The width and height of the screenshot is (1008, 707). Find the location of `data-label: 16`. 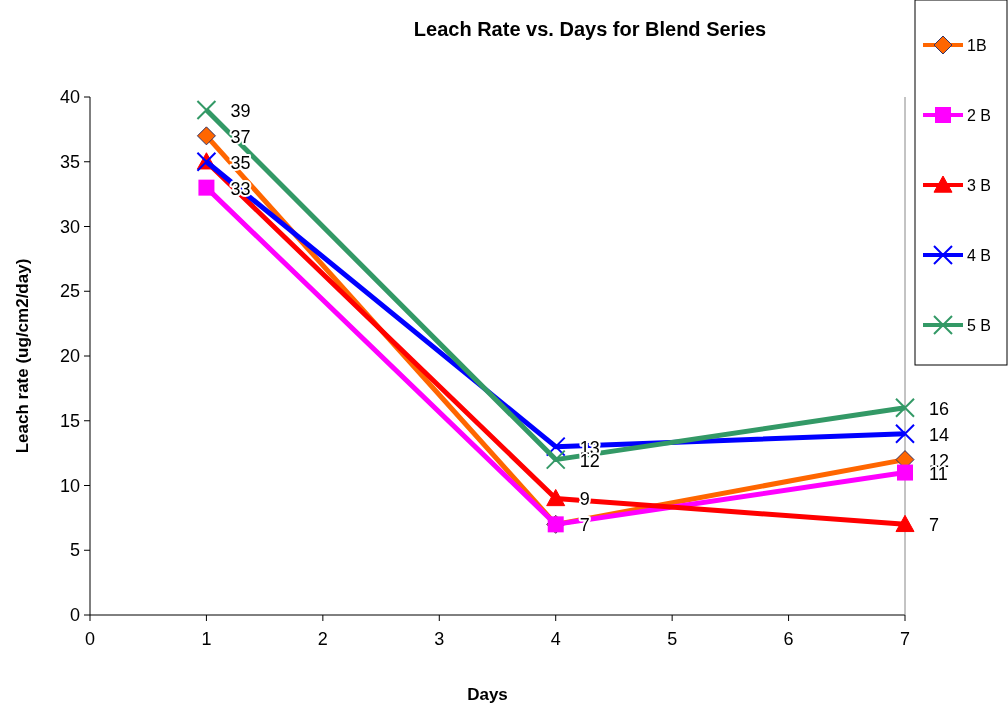

data-label: 16 is located at coordinates (939, 408).